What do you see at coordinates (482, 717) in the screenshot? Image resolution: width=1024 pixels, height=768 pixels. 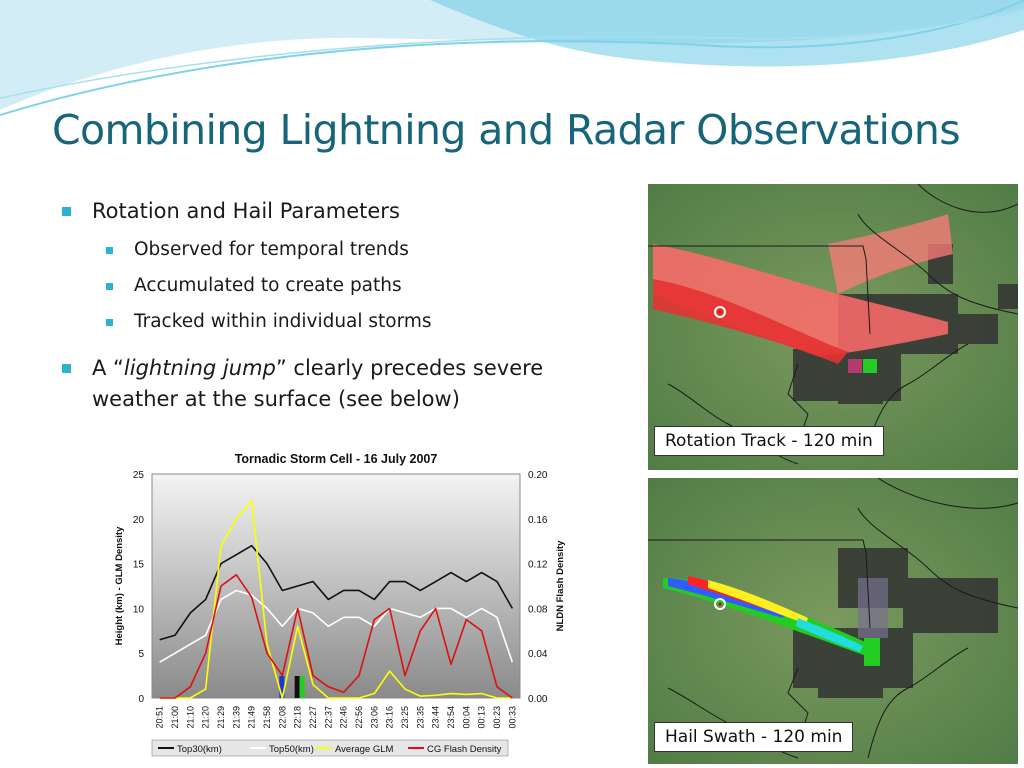 I see `x-tick-label: 00:13` at bounding box center [482, 717].